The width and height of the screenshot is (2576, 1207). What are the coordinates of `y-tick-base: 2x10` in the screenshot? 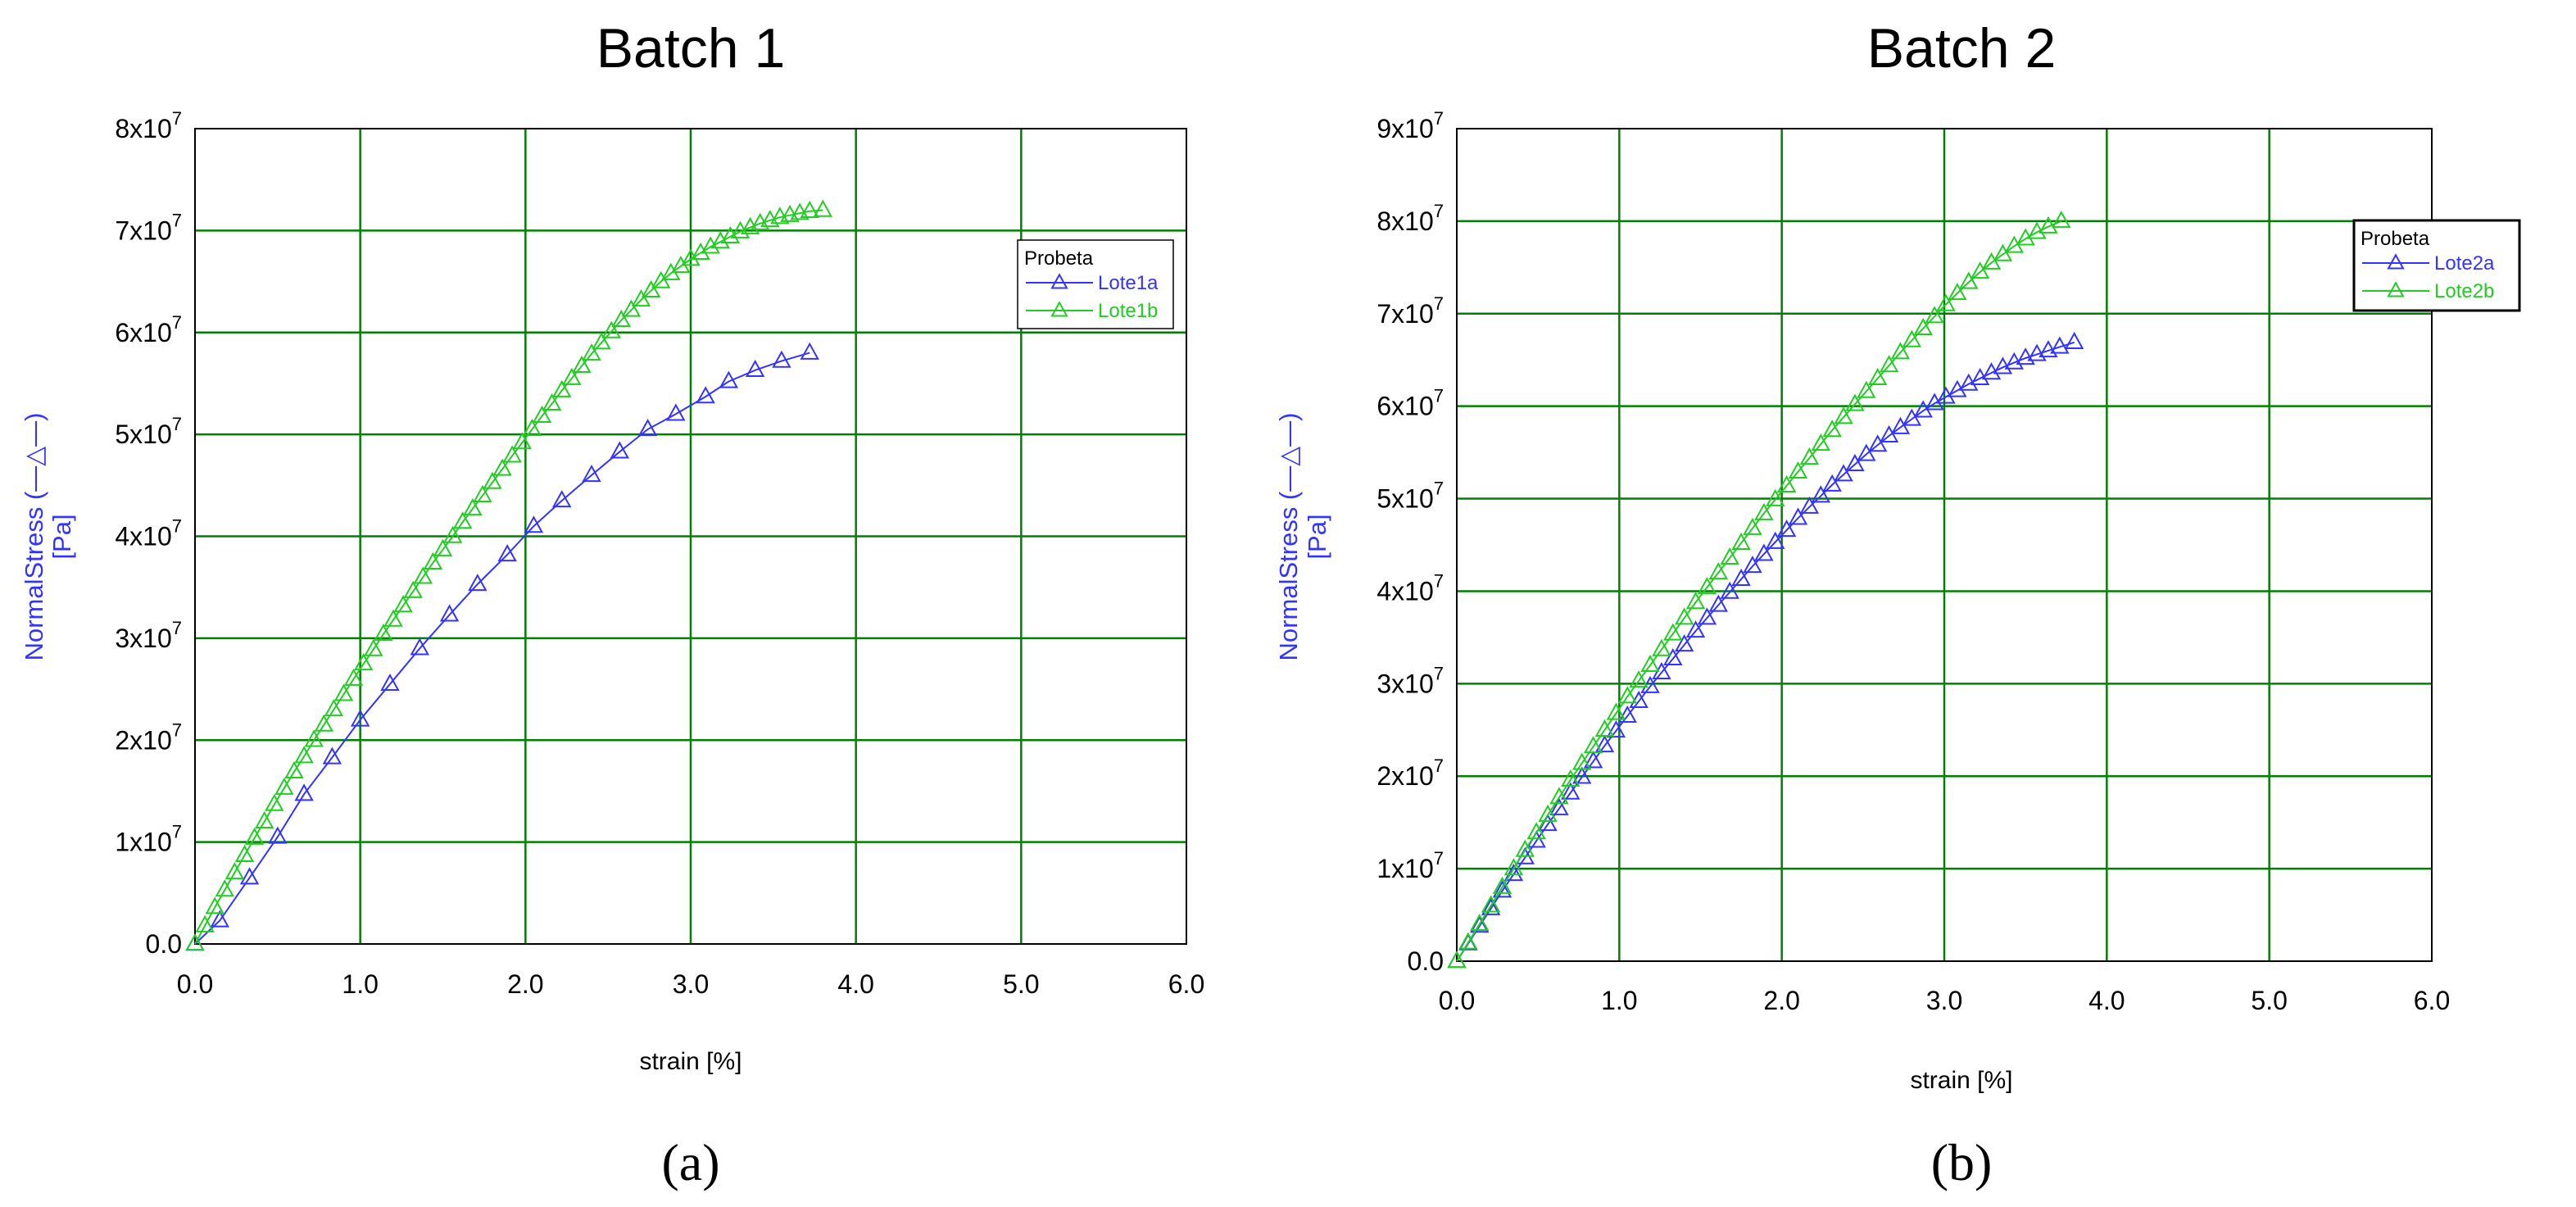 It's located at (143, 740).